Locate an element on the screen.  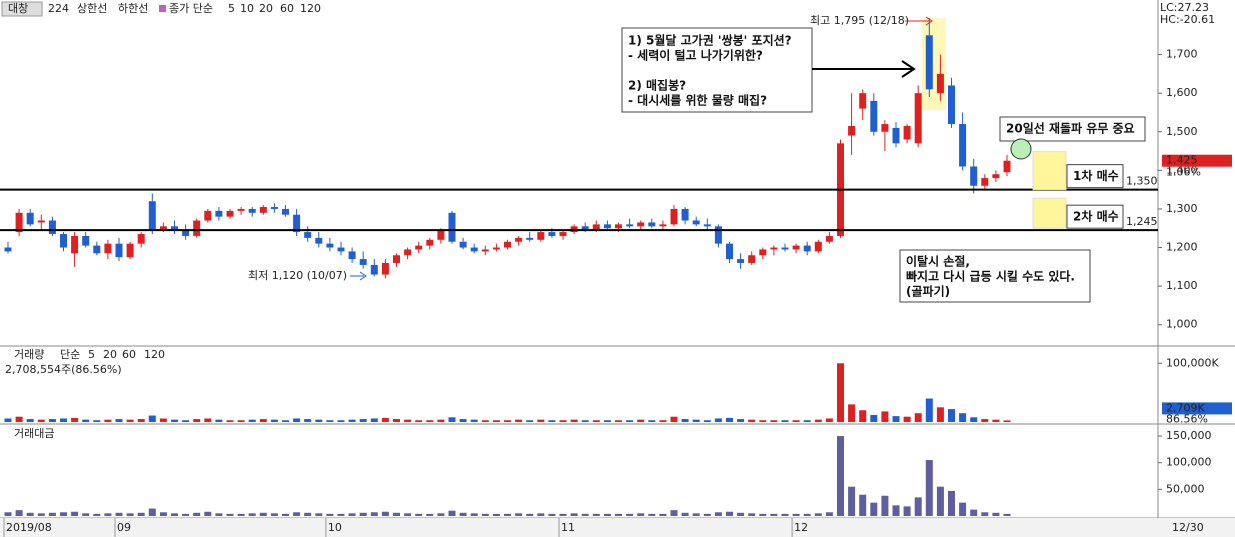
x-axis-strip is located at coordinates (617, 527).